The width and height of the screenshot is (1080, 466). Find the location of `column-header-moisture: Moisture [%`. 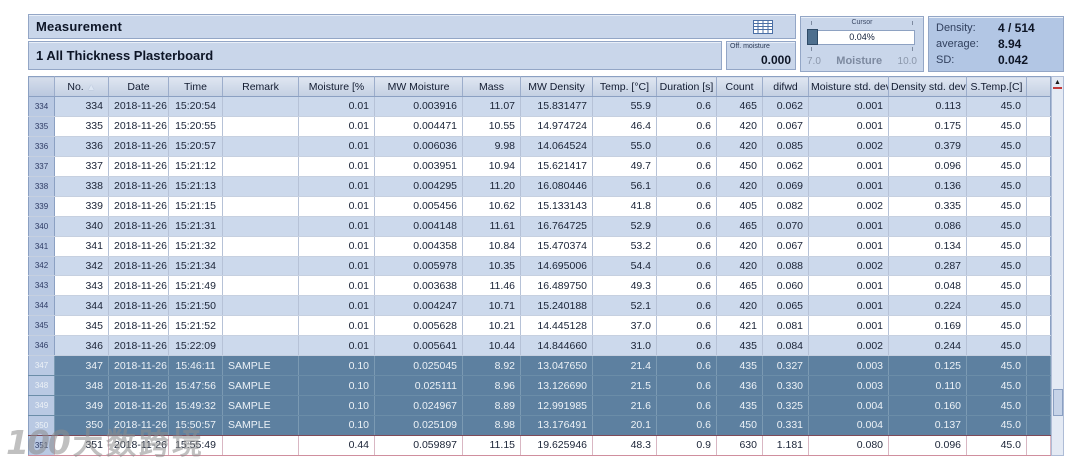

column-header-moisture: Moisture [% is located at coordinates (336, 86).